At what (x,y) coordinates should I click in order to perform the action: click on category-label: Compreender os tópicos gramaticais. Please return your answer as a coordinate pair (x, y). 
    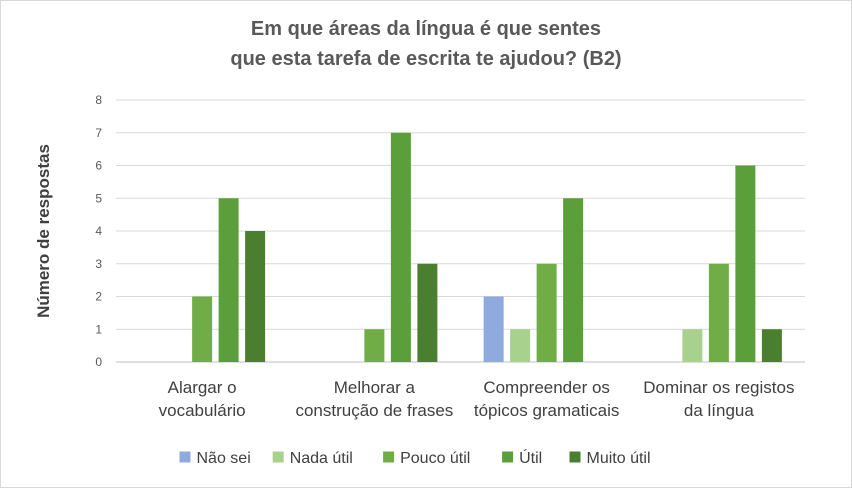
    Looking at the image, I should click on (547, 399).